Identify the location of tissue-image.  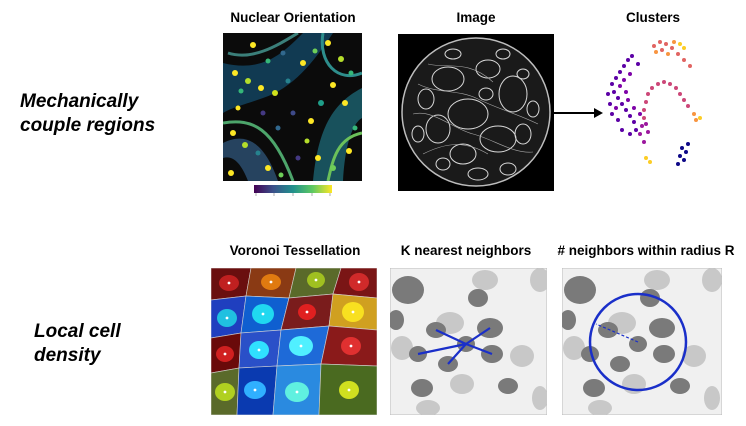
(476, 112).